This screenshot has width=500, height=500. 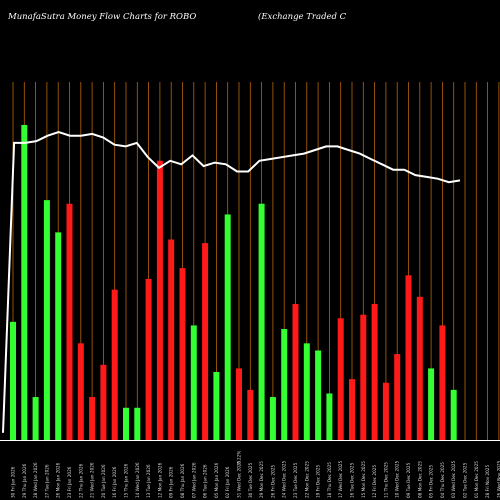 What do you see at coordinates (46, 481) in the screenshot?
I see `x-tick-label: 27 Tue Jan 2026` at bounding box center [46, 481].